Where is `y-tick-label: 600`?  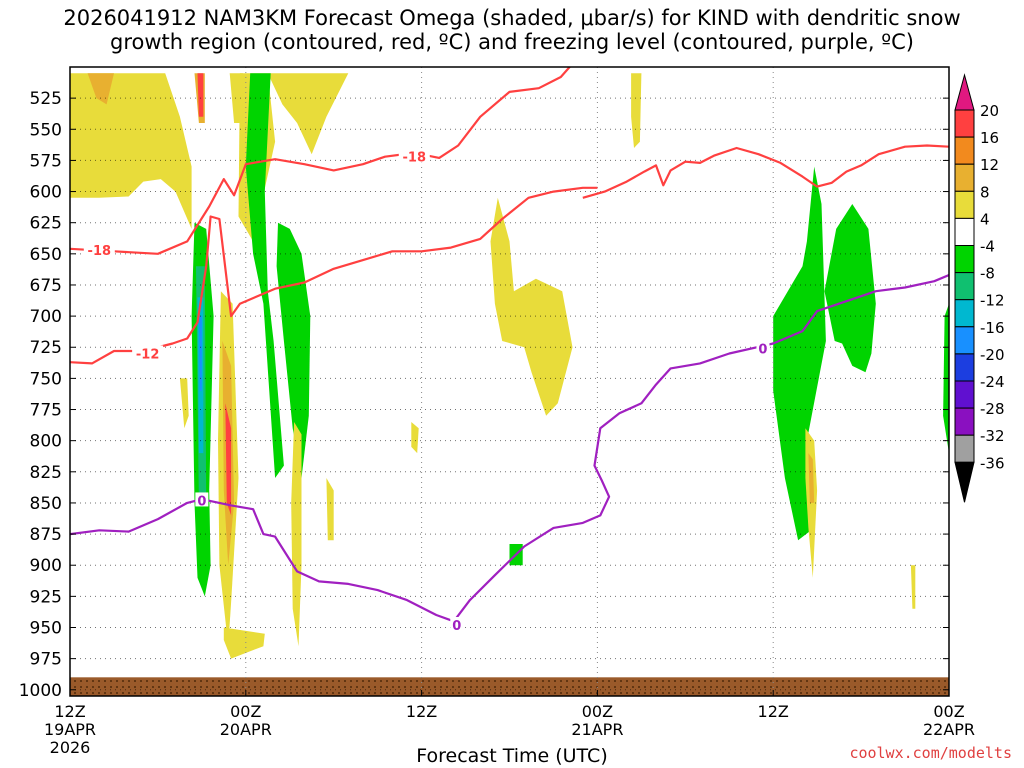
y-tick-label: 600 is located at coordinates (46, 193).